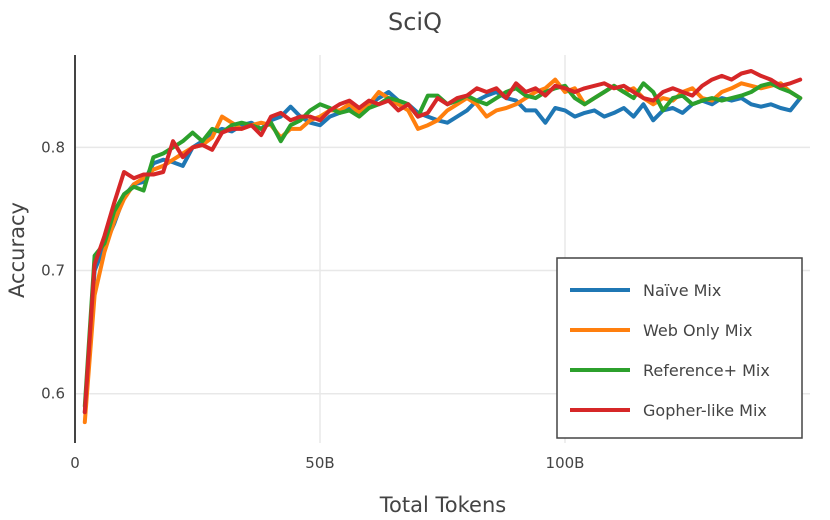  Describe the element at coordinates (53, 147) in the screenshot. I see `y-tick-label-0-8: 0.8` at that location.